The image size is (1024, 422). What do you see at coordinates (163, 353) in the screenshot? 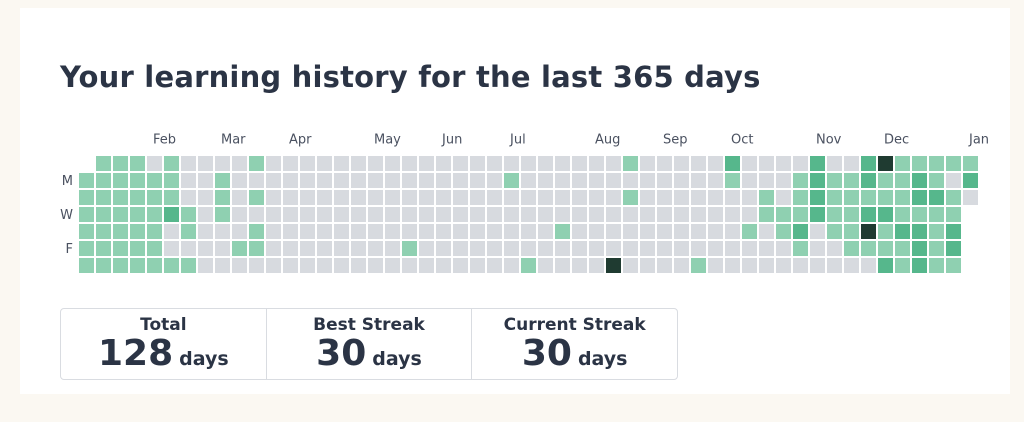
I see `stat-line: 128 days` at bounding box center [163, 353].